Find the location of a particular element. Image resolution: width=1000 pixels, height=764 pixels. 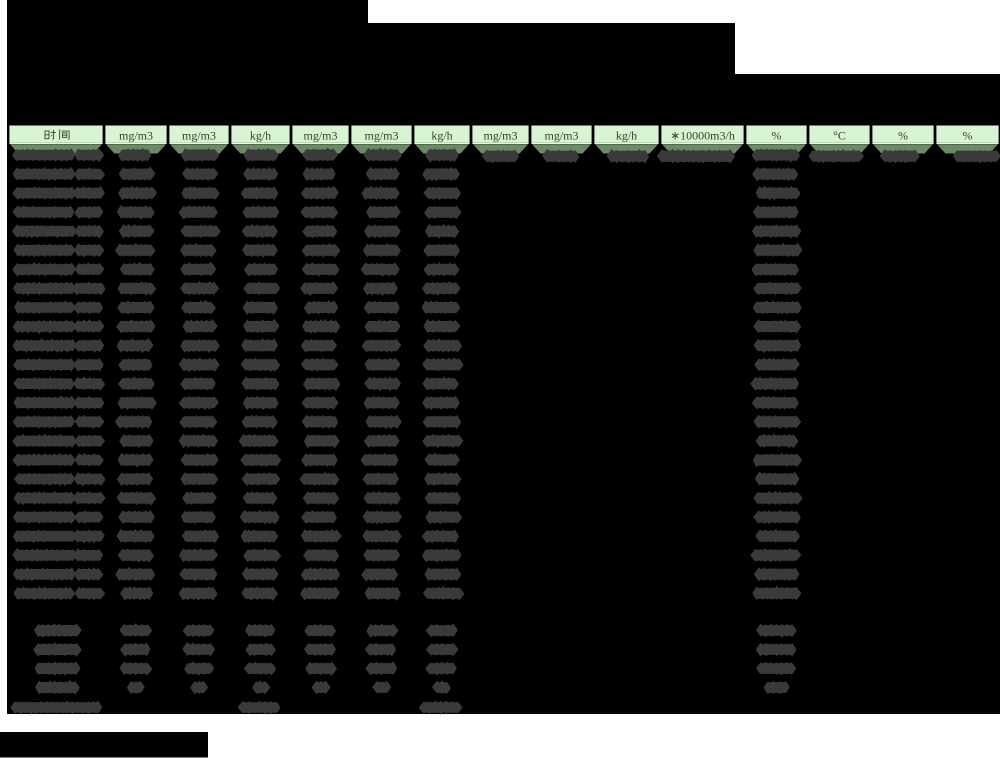

svg-text: ∗10000m3/h is located at coordinates (702, 136).